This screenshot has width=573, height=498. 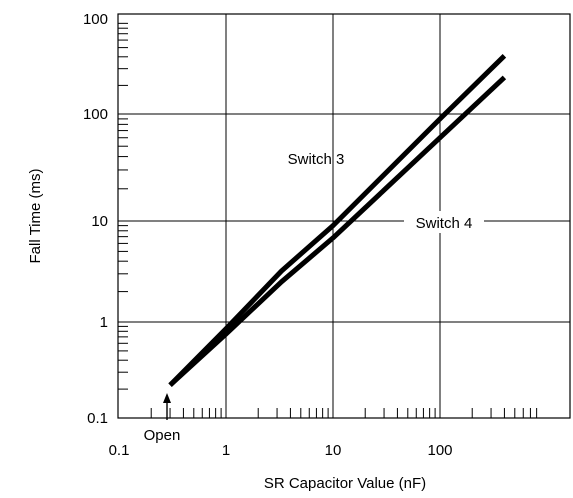 I want to click on series-labels: Switch 3 Switch 4, so click(x=386, y=192).